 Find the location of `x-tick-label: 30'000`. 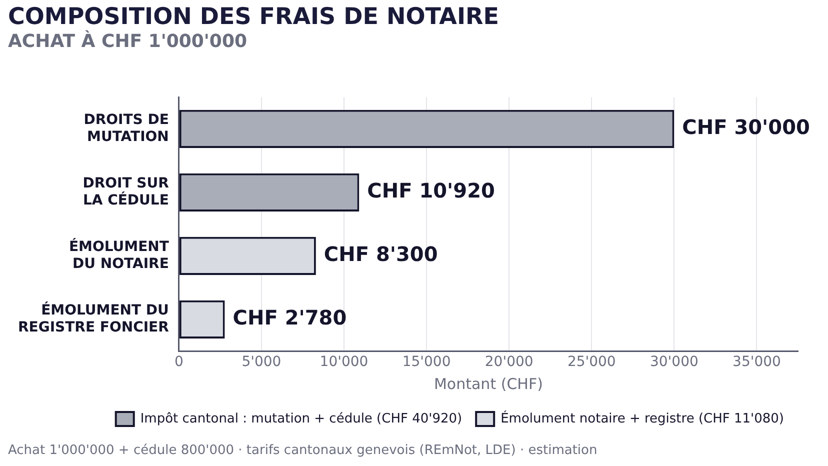

x-tick-label: 30'000 is located at coordinates (674, 362).